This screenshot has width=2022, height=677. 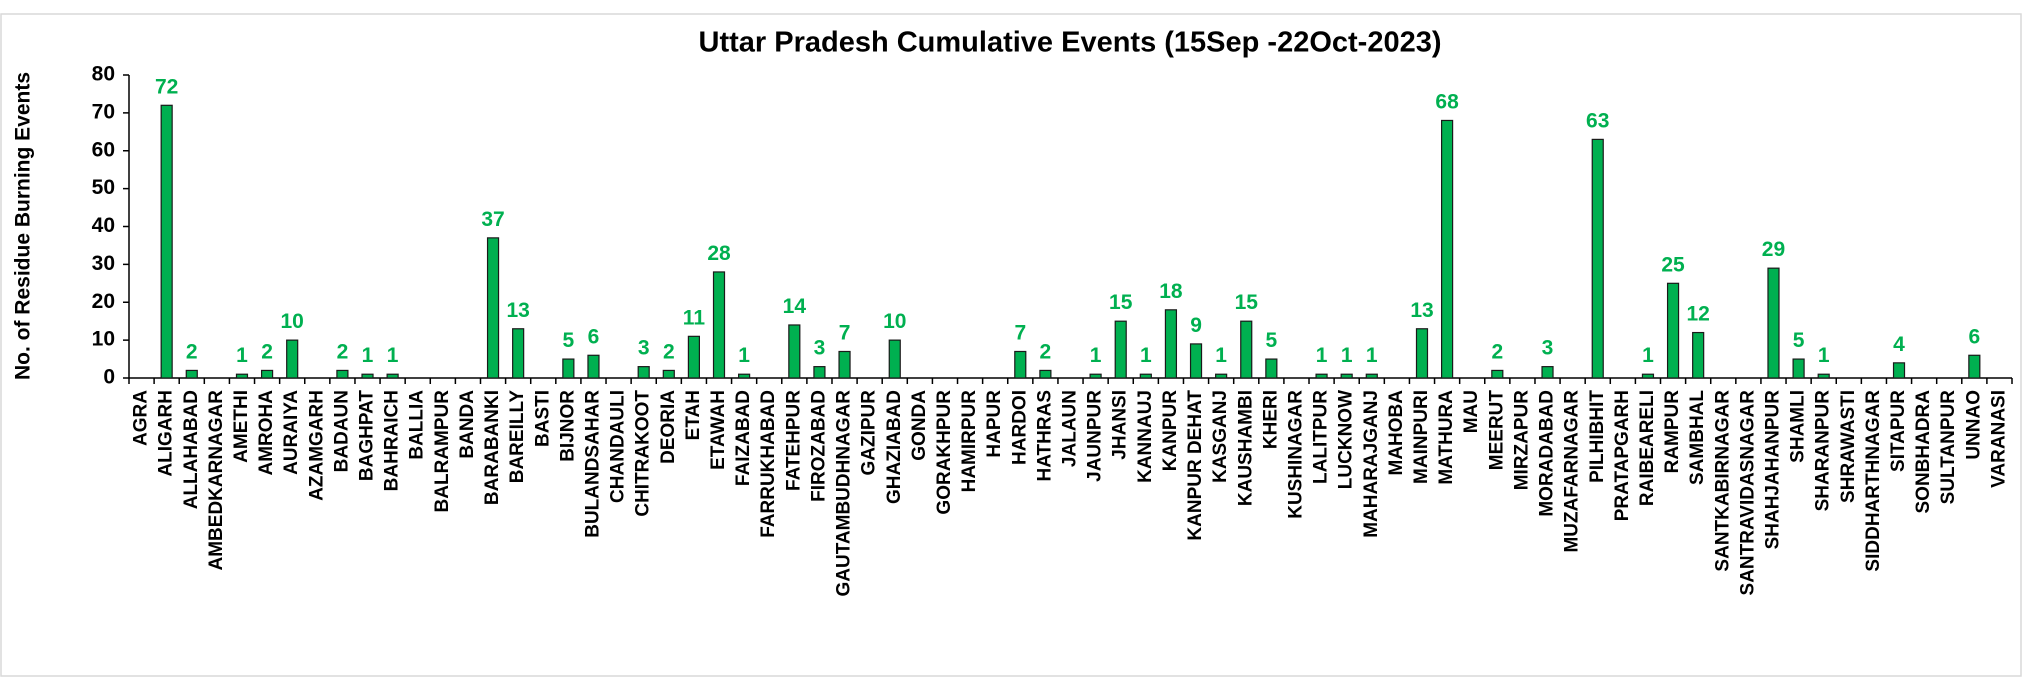 I want to click on x-tick-label: RAIBEARELI, so click(x=1647, y=448).